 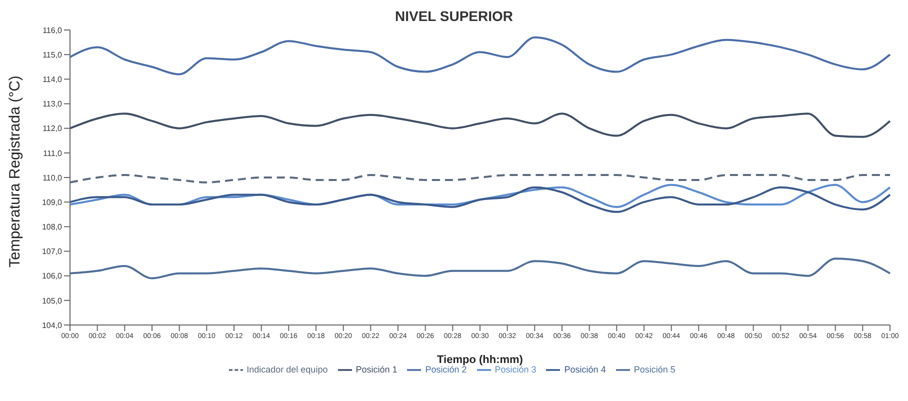 I want to click on y-tick-label: 115,0, so click(x=52, y=55).